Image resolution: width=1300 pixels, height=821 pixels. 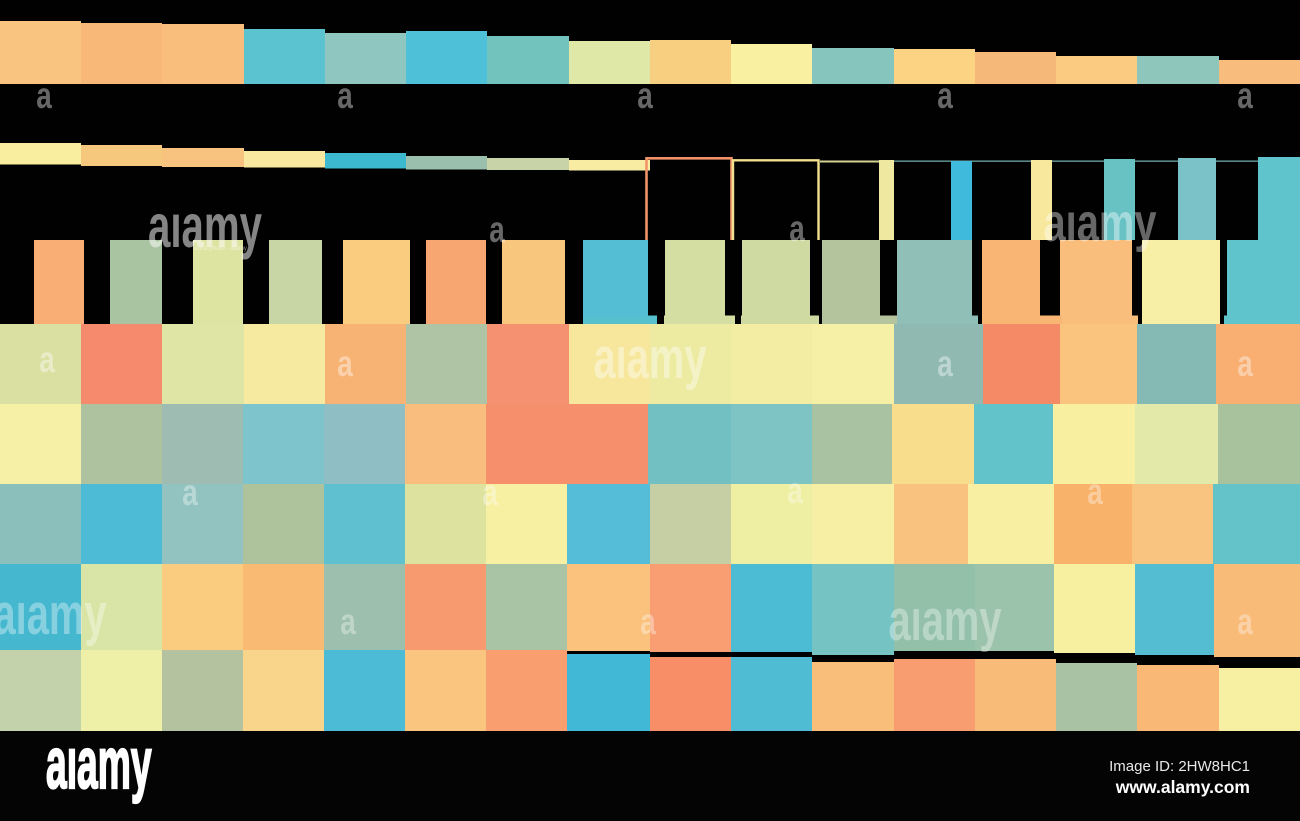 I want to click on svg-text: stock photo - alamy, so click(x=220, y=248).